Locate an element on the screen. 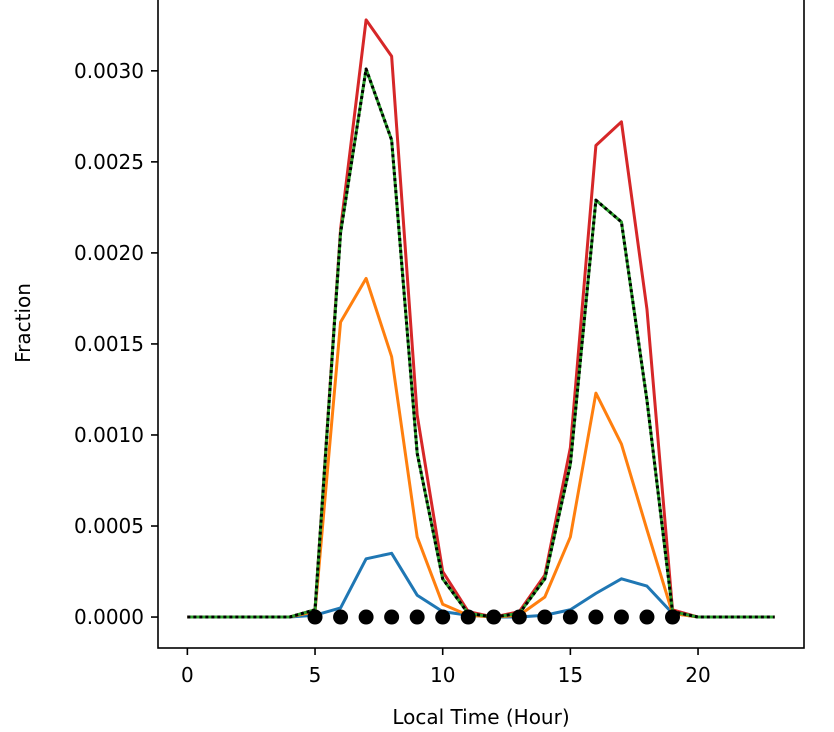  x-tick-label: 0 is located at coordinates (187, 675).